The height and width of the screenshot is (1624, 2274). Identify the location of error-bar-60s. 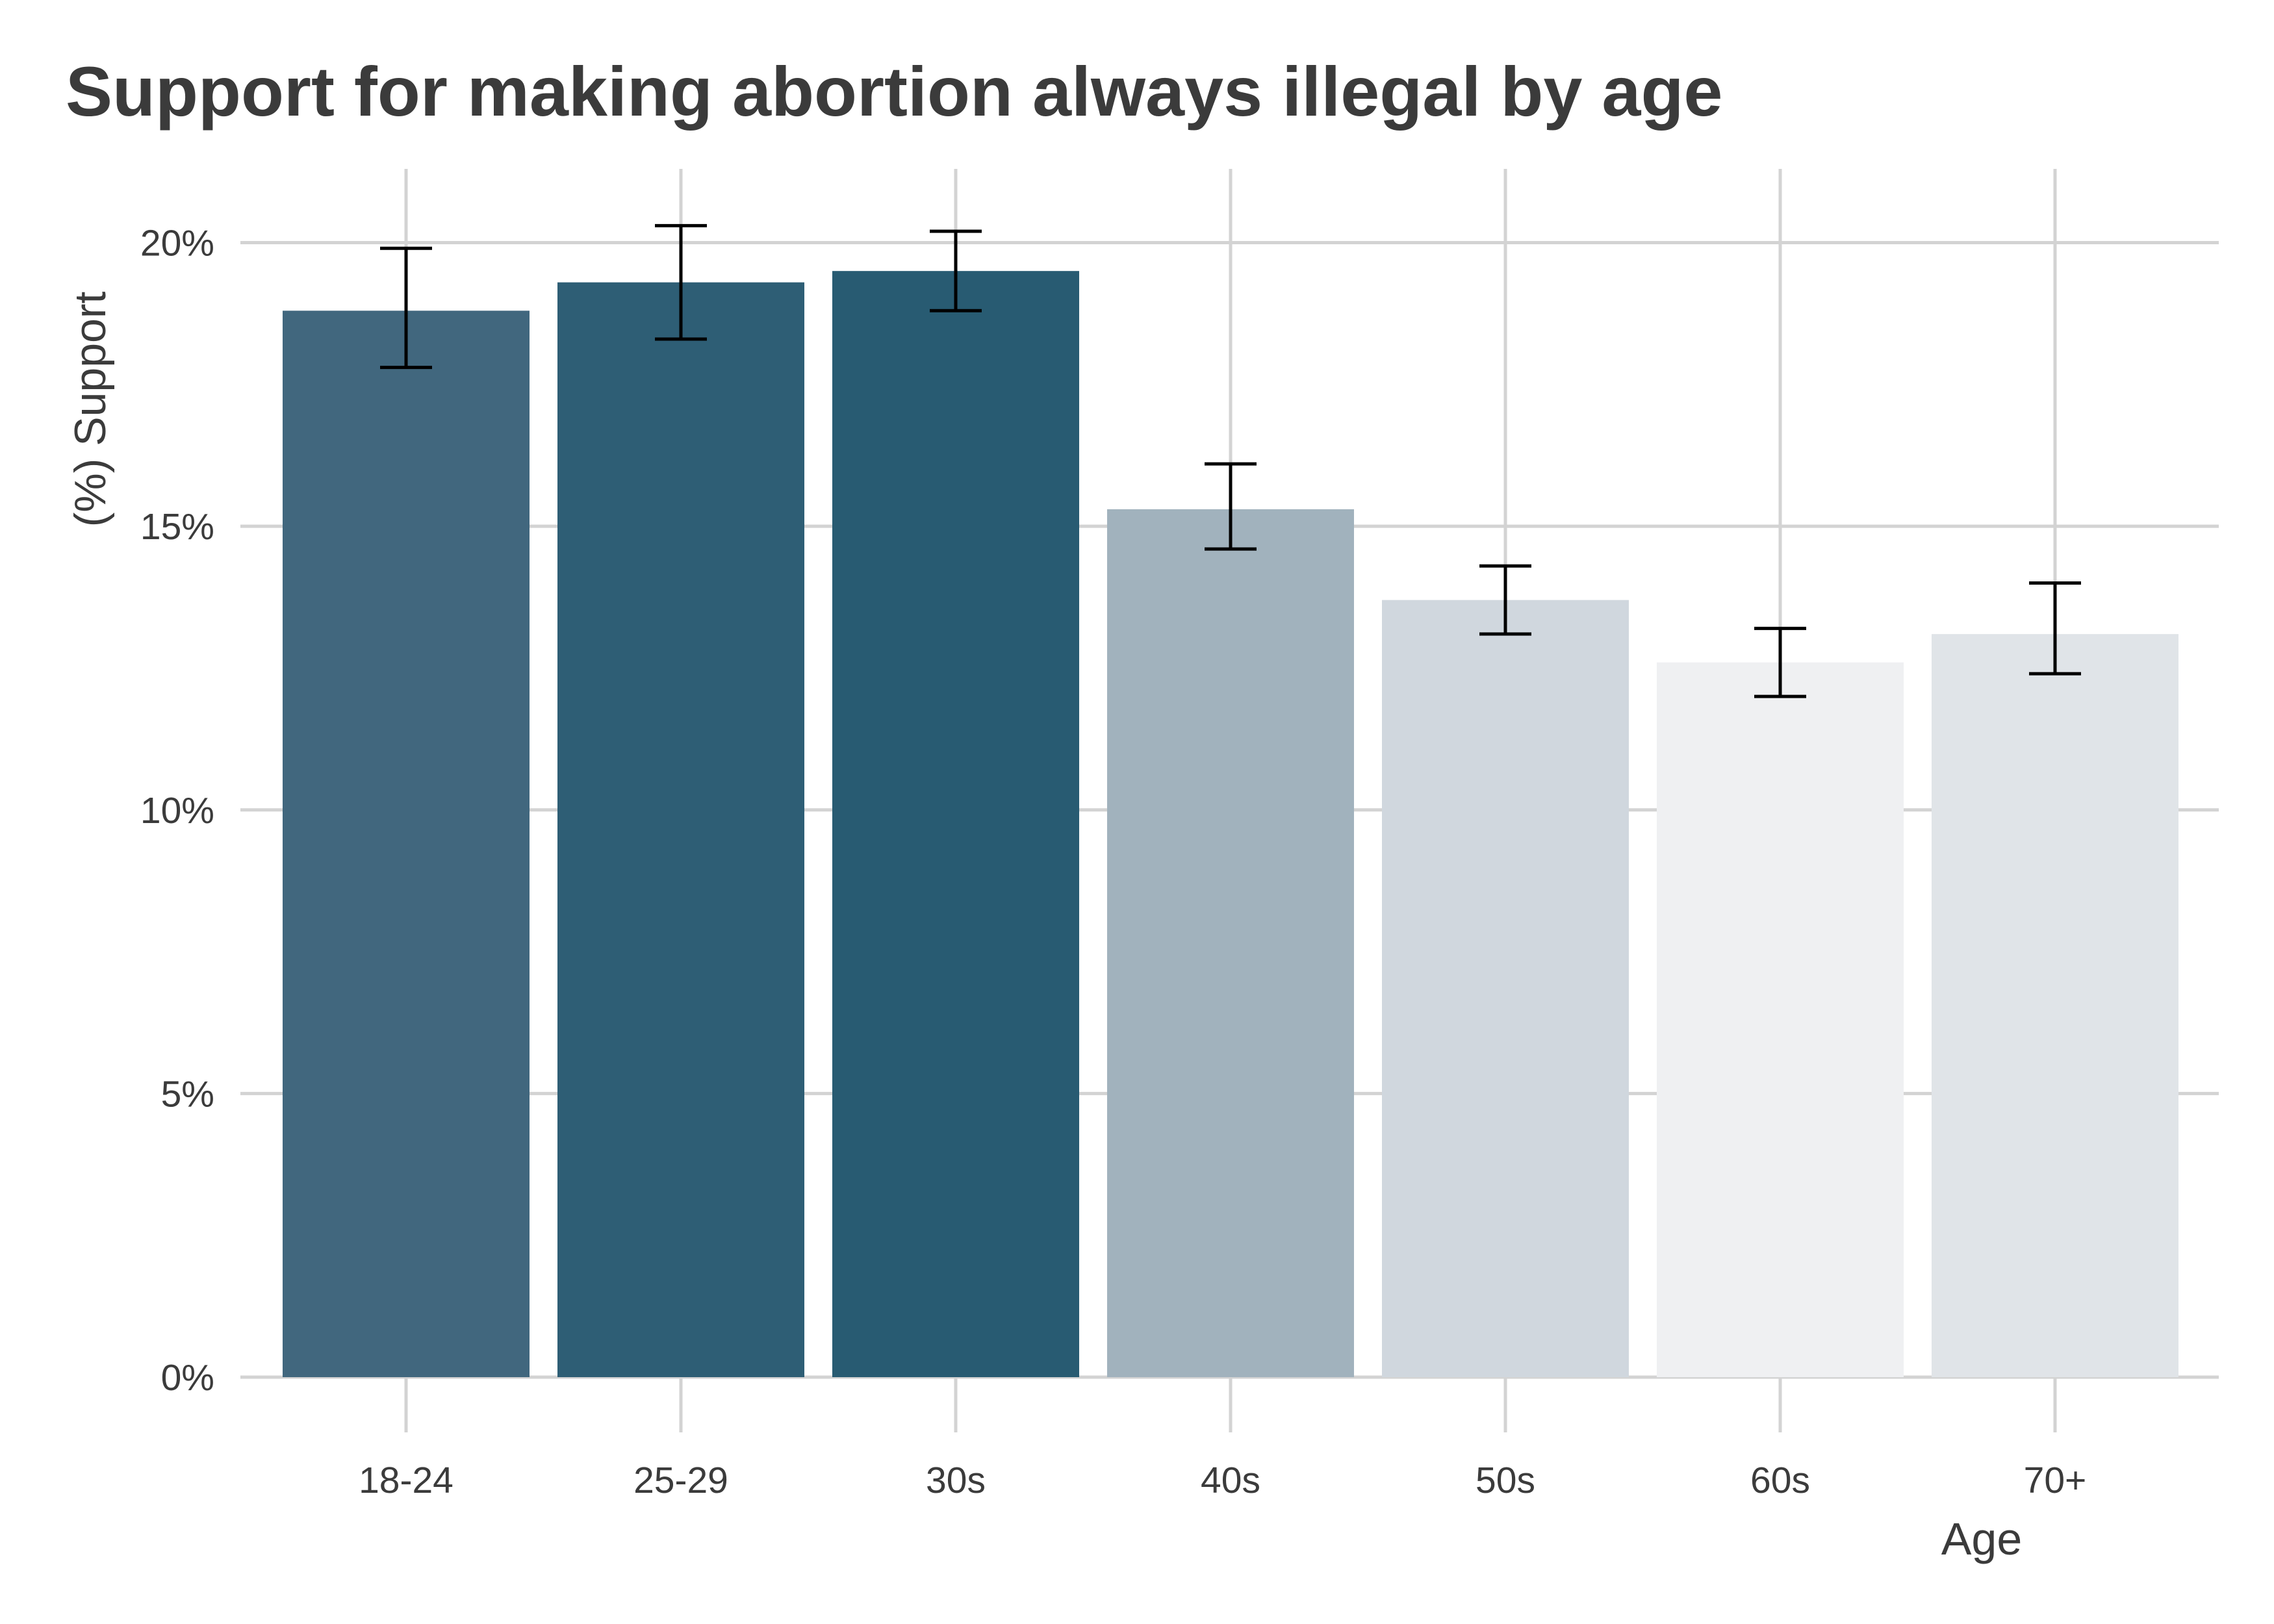
(1780, 662).